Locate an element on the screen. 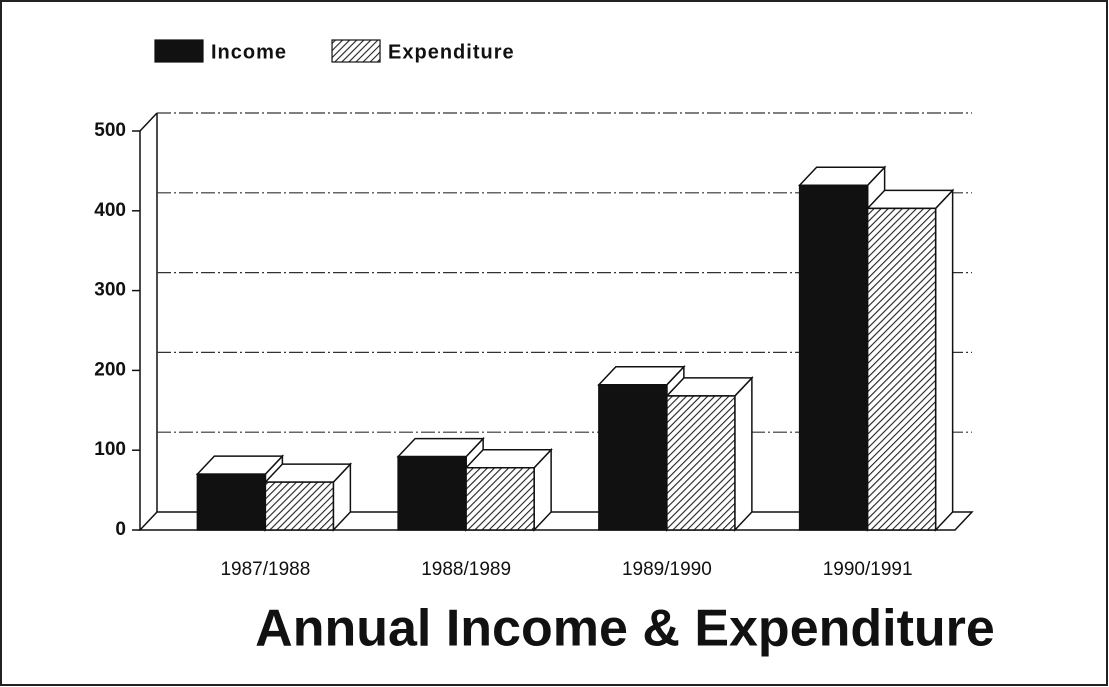 The image size is (1109, 687). x-tick-label: 1988/1989 is located at coordinates (466, 569).